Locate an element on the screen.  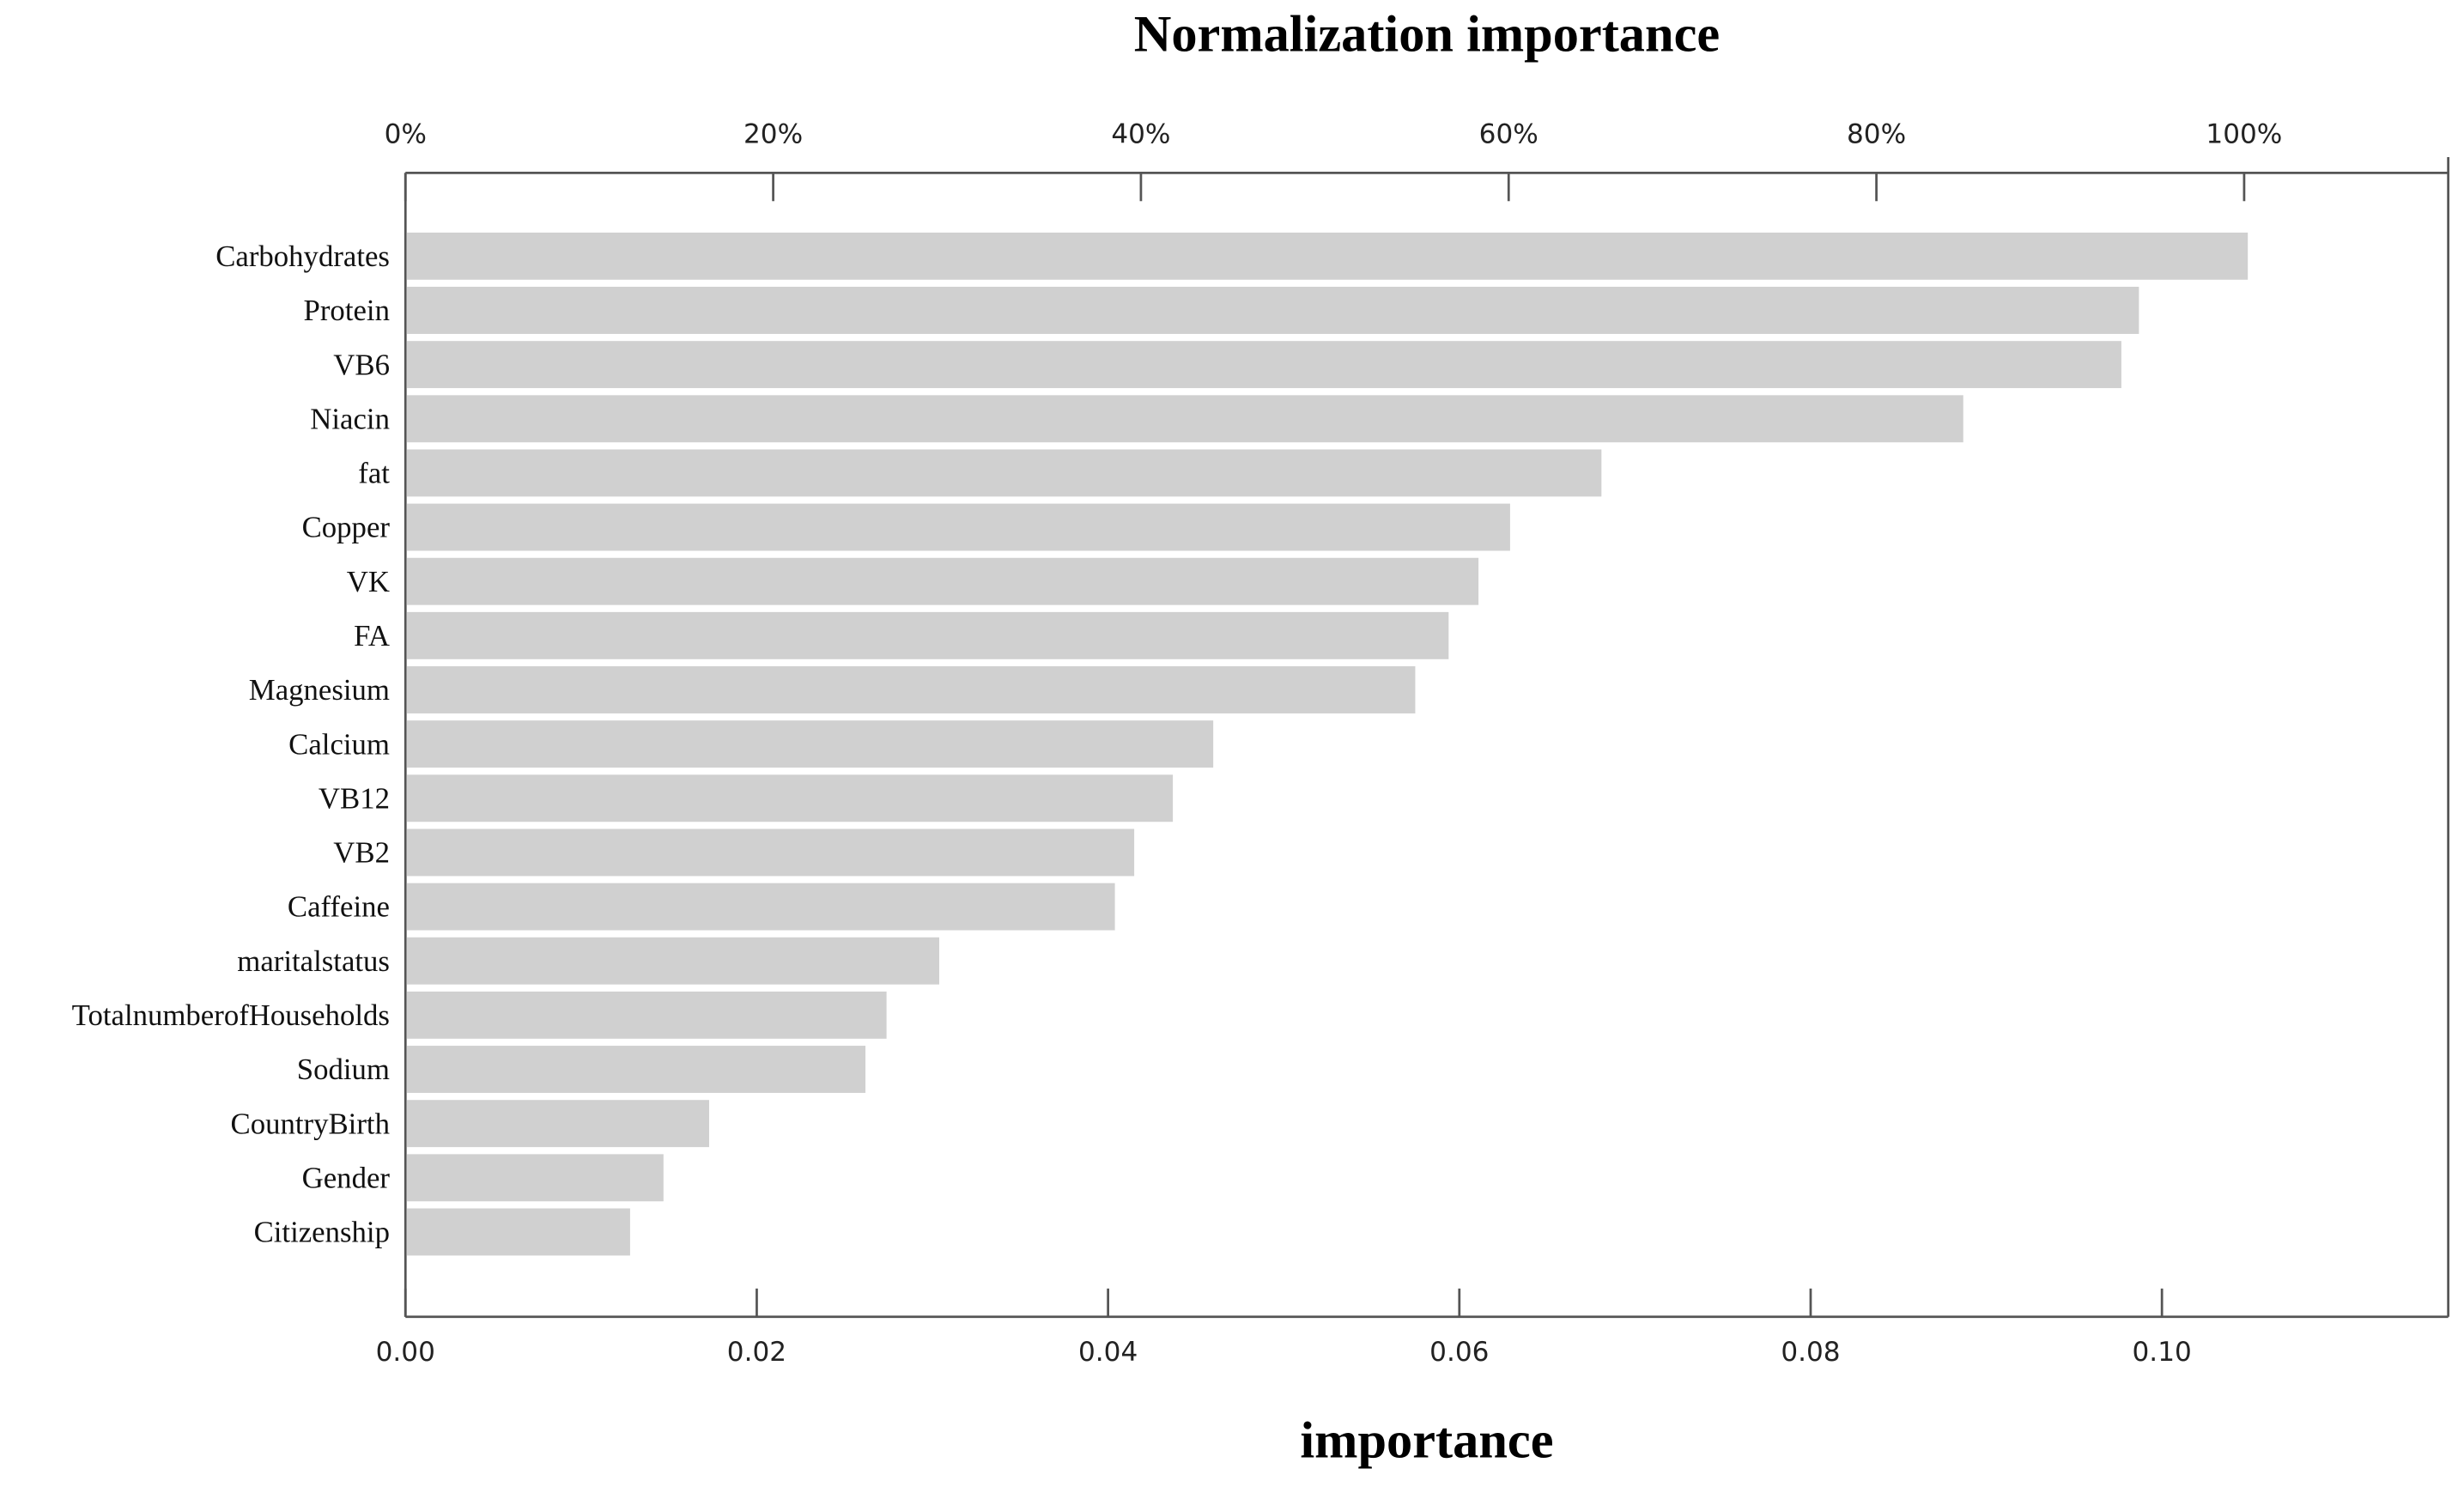
y-tick-label: Copper is located at coordinates (346, 527).